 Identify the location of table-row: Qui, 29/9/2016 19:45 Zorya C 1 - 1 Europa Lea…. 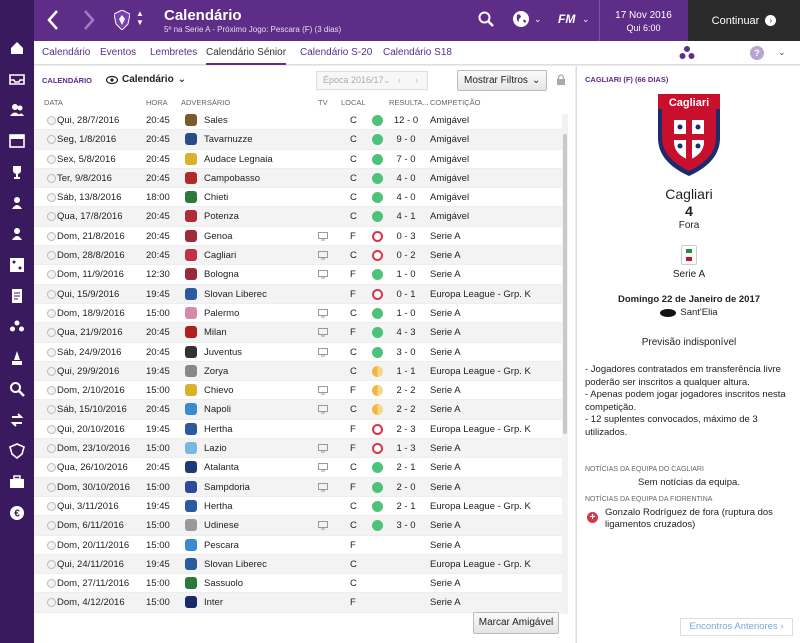
(298, 371).